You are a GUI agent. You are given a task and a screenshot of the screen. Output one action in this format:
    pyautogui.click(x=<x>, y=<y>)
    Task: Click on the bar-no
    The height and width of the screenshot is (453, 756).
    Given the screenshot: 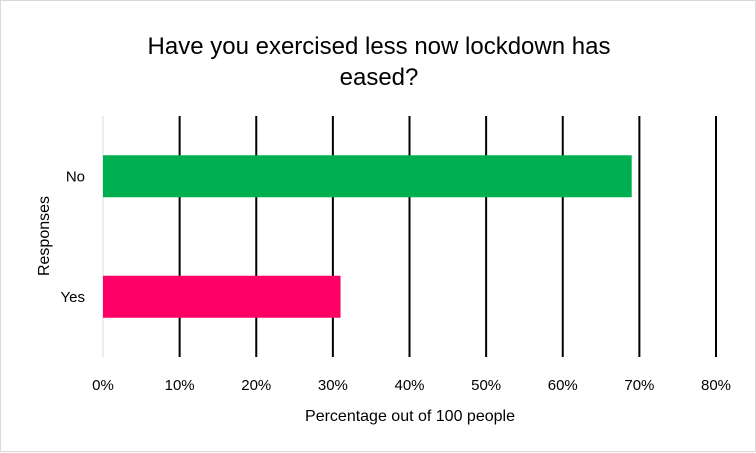 What is the action you would take?
    pyautogui.click(x=367, y=176)
    